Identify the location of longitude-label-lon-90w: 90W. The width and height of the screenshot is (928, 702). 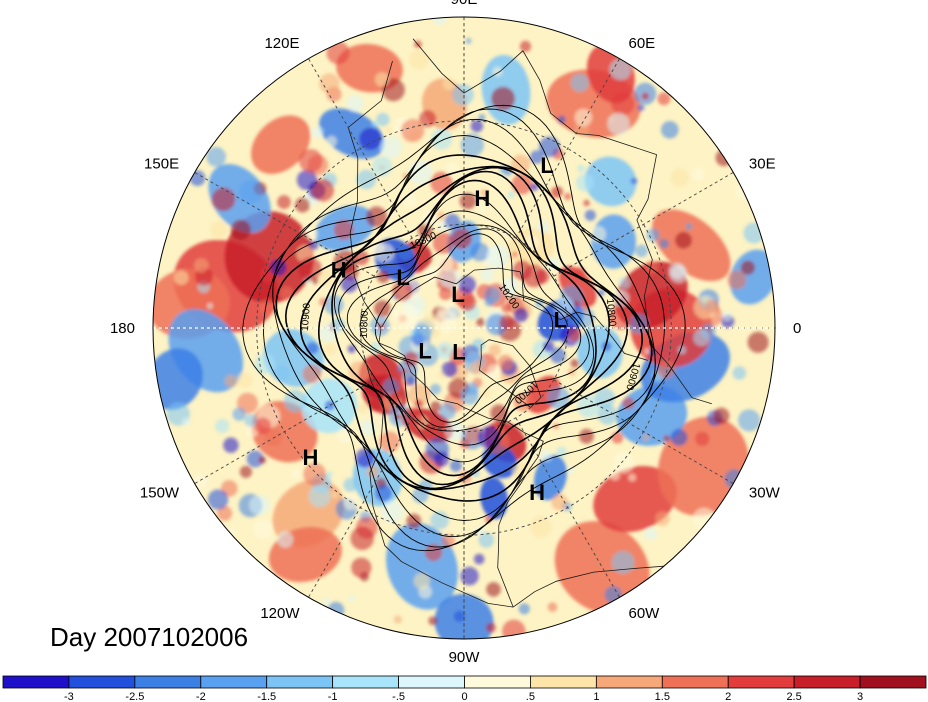
(465, 657).